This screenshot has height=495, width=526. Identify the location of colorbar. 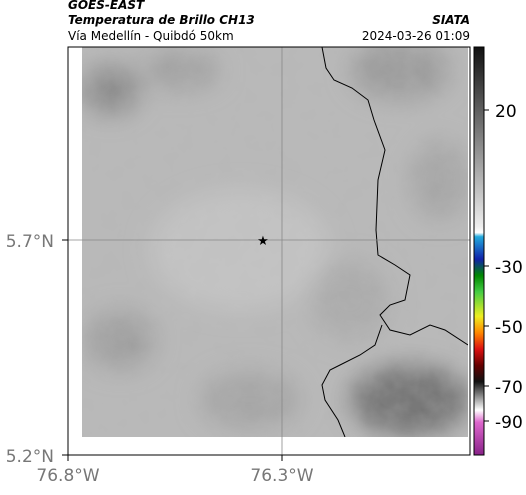
(479, 251).